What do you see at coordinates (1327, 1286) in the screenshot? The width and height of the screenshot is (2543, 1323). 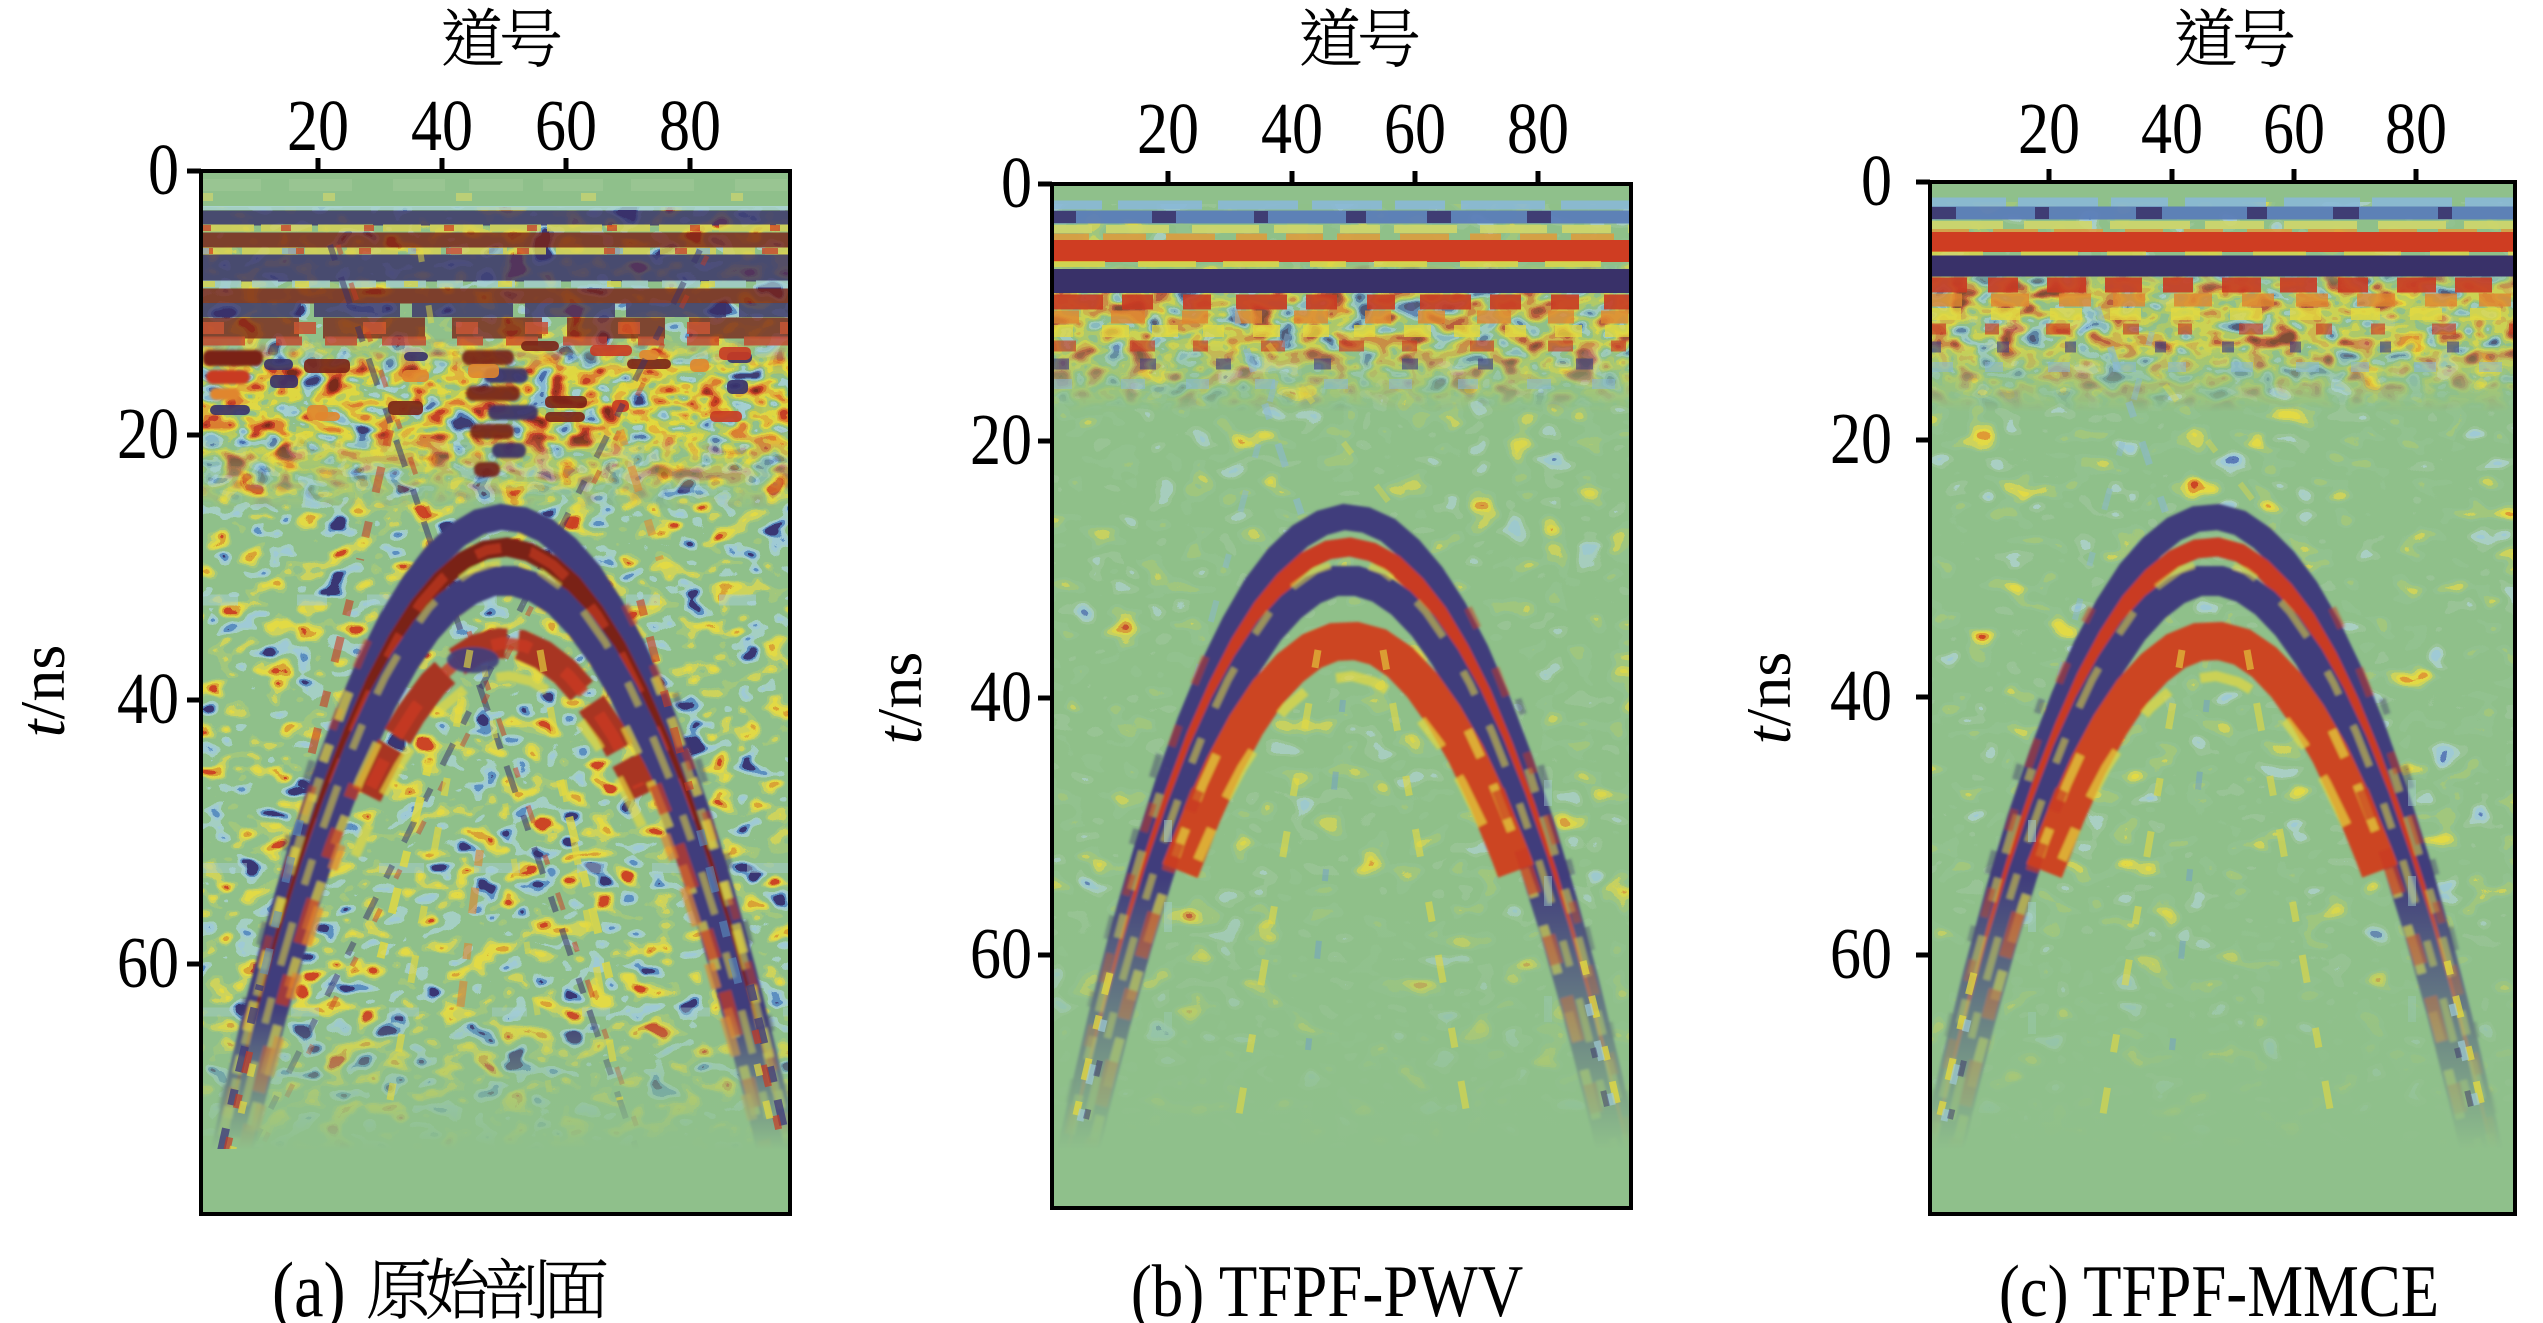 I see `svg-text: (b) TFPF-PWV` at bounding box center [1327, 1286].